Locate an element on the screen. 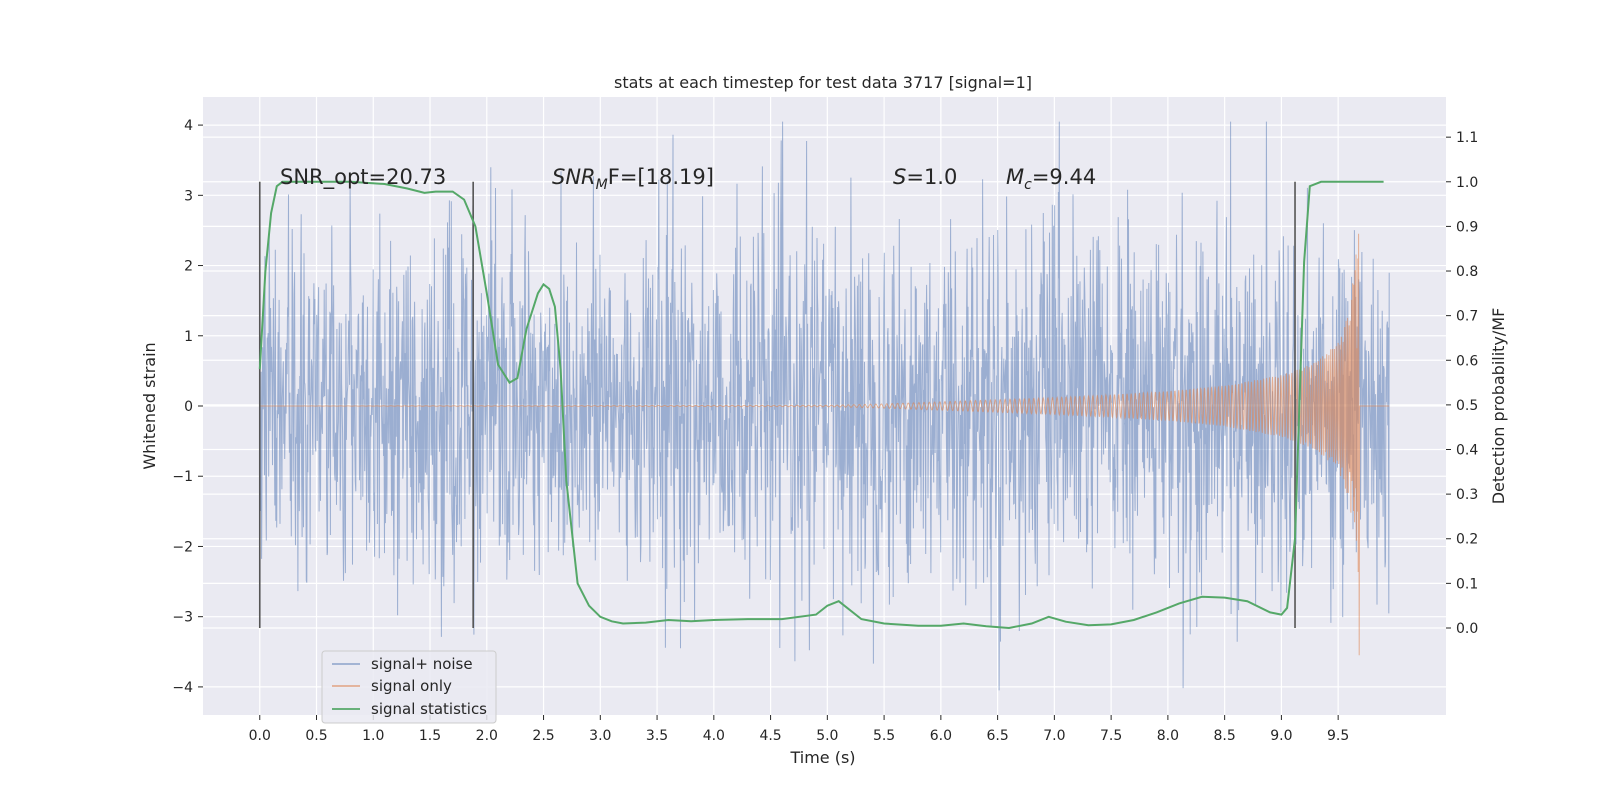 This screenshot has height=800, width=1600. x-tick-label: 8.5 is located at coordinates (1225, 736).